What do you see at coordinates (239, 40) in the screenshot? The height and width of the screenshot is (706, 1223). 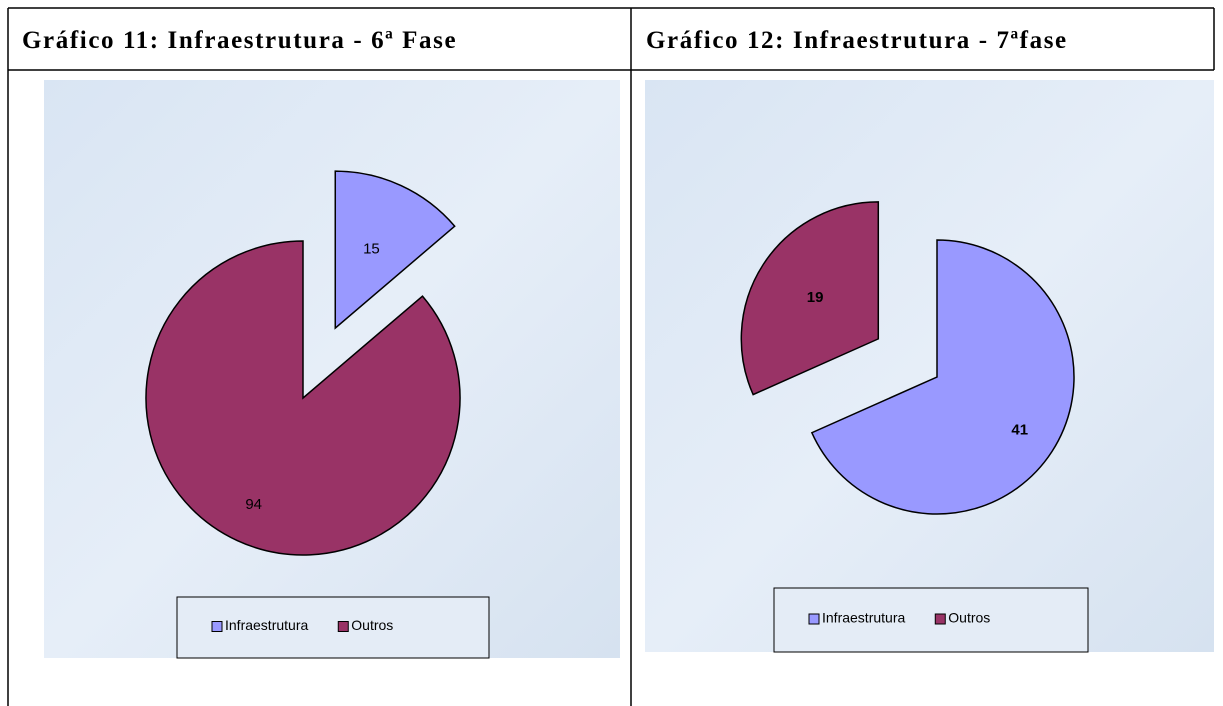 I see `chart-title: Gráfico 11: Infraestrutura - 6ª Fase` at bounding box center [239, 40].